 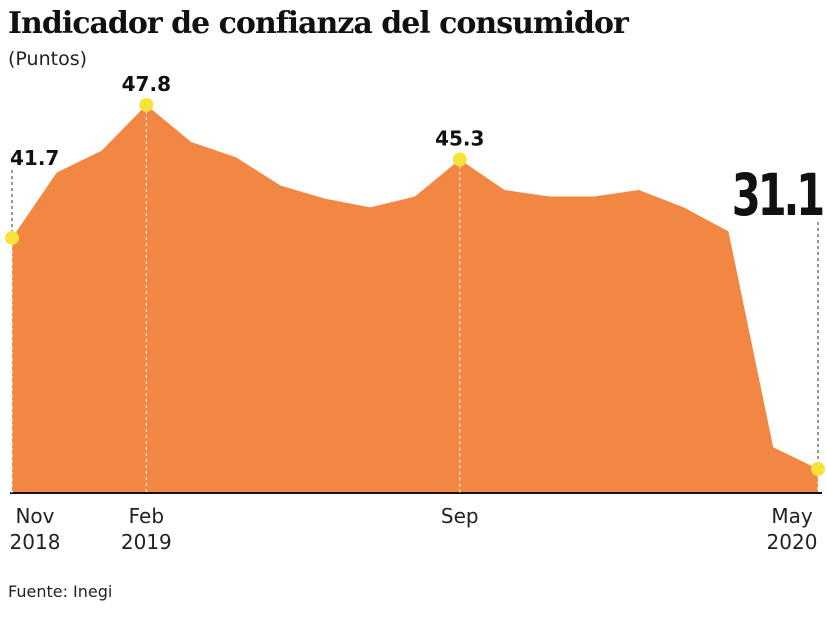 What do you see at coordinates (318, 23) in the screenshot?
I see `chart-title: Indicador de confianza del consumidor` at bounding box center [318, 23].